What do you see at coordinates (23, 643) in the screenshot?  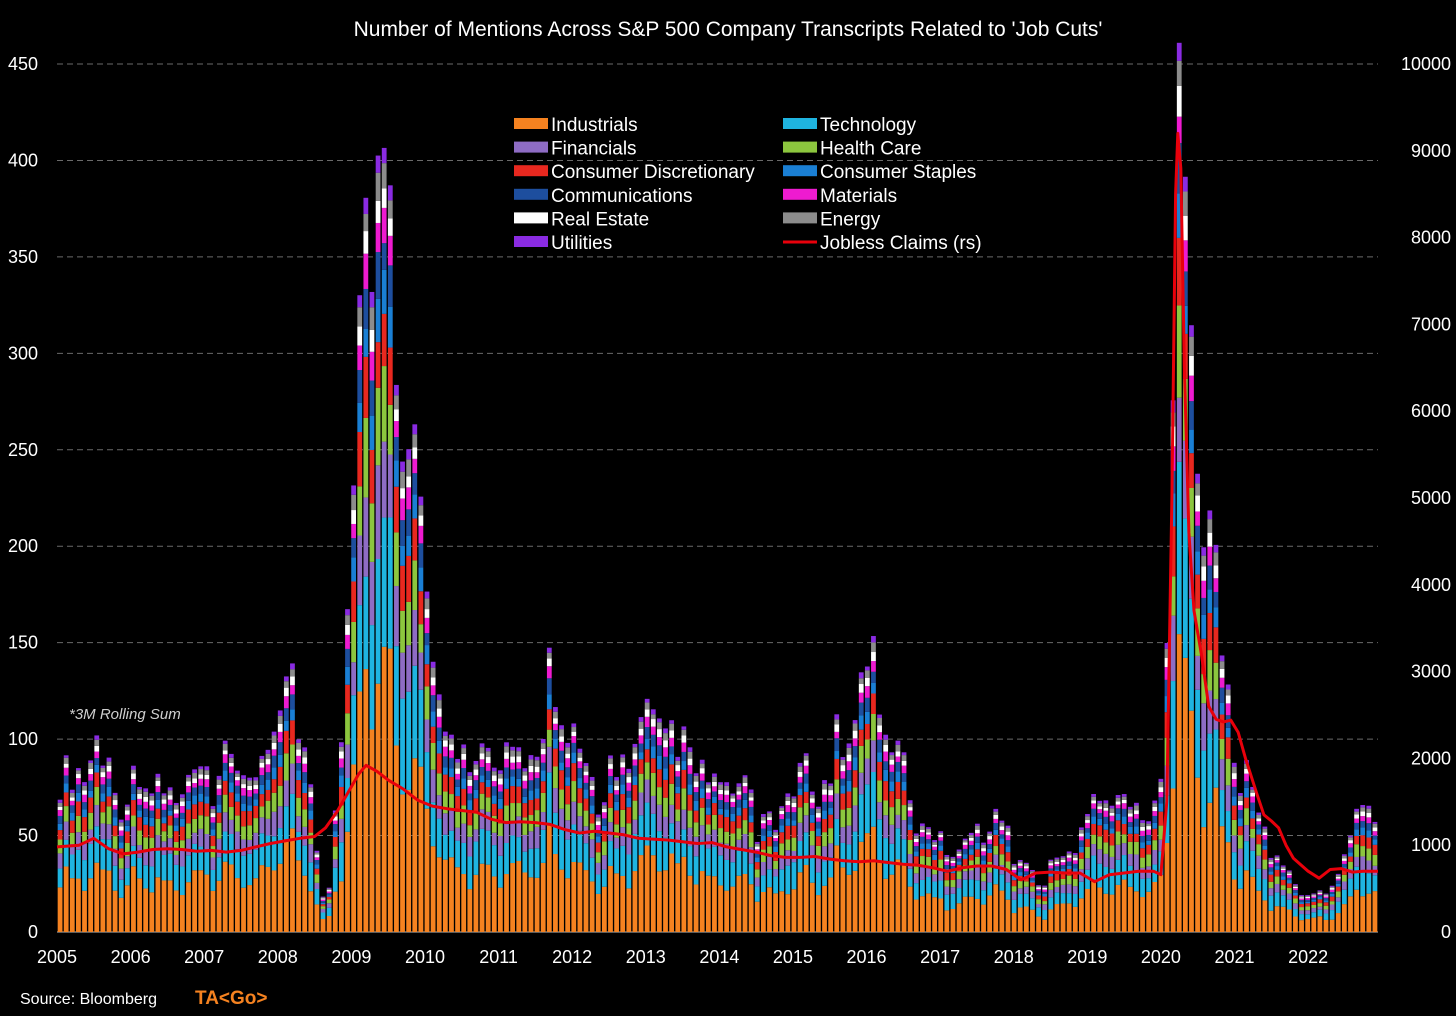 I see `left-tick-label: 150` at bounding box center [23, 643].